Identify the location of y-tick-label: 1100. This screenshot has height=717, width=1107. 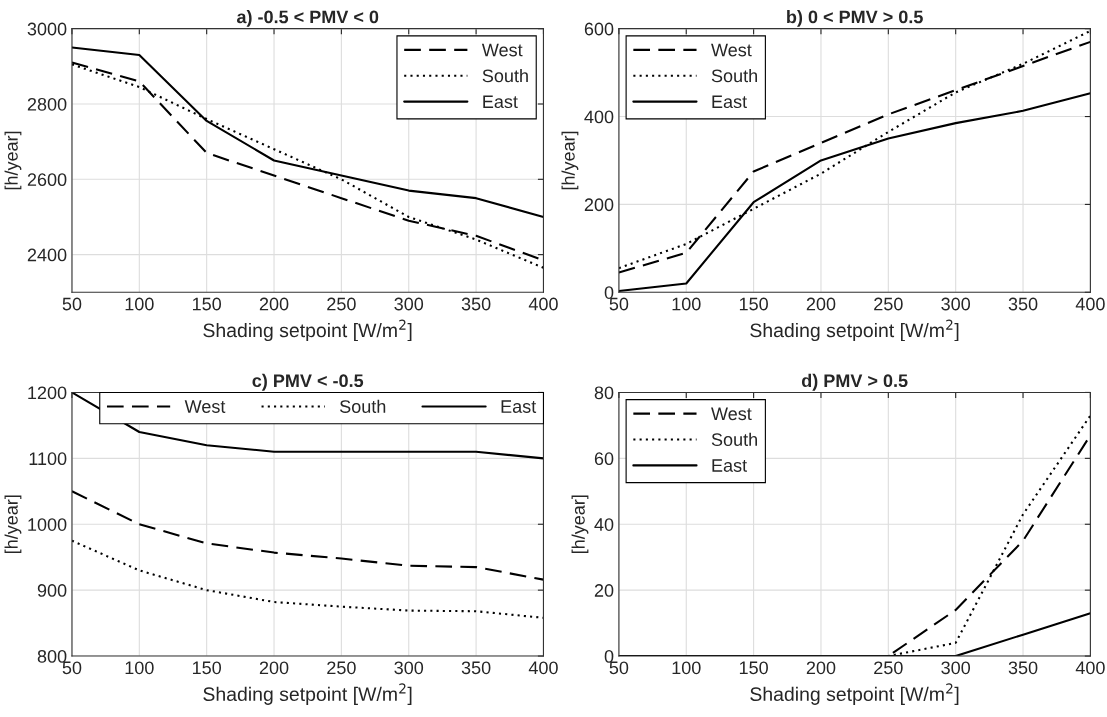
(48, 459).